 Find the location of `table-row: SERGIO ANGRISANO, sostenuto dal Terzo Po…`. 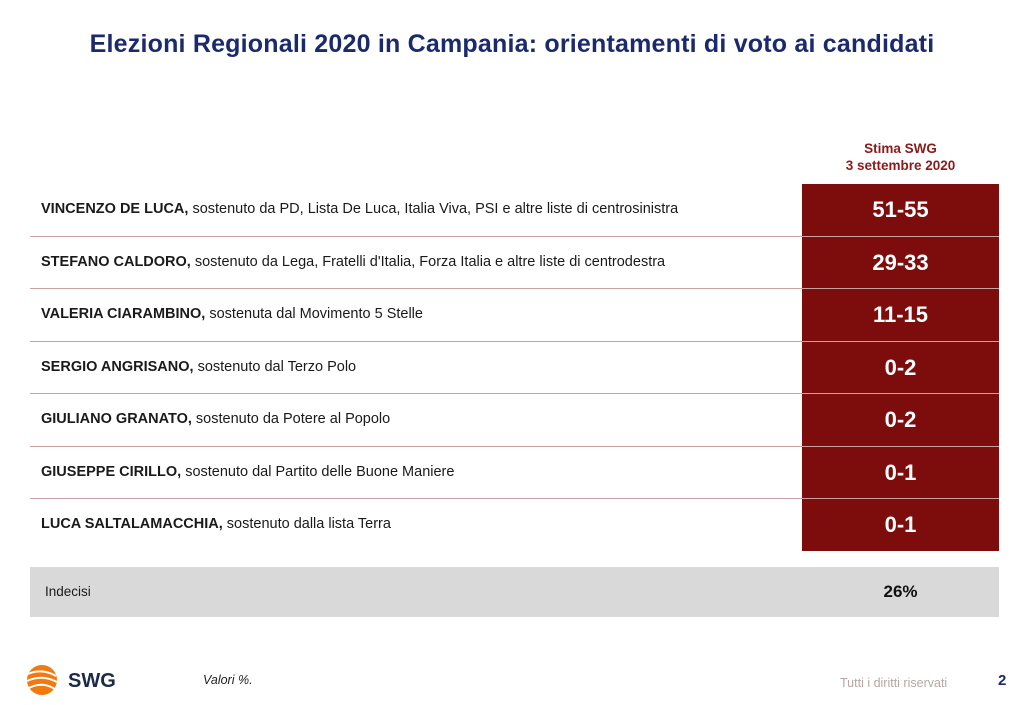

table-row: SERGIO ANGRISANO, sostenuto dal Terzo Po… is located at coordinates (514, 367).